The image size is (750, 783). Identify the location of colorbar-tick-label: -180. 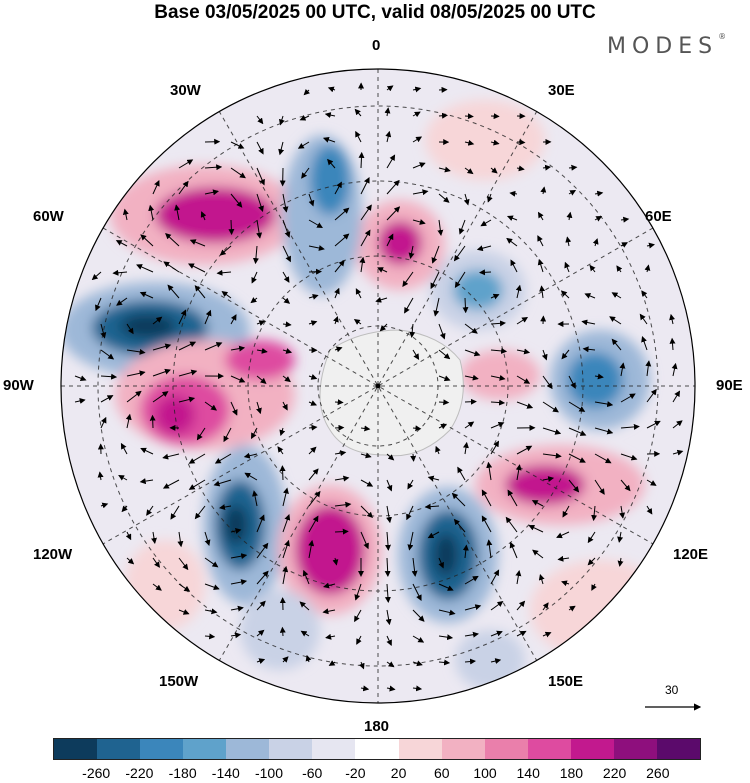
(182, 773).